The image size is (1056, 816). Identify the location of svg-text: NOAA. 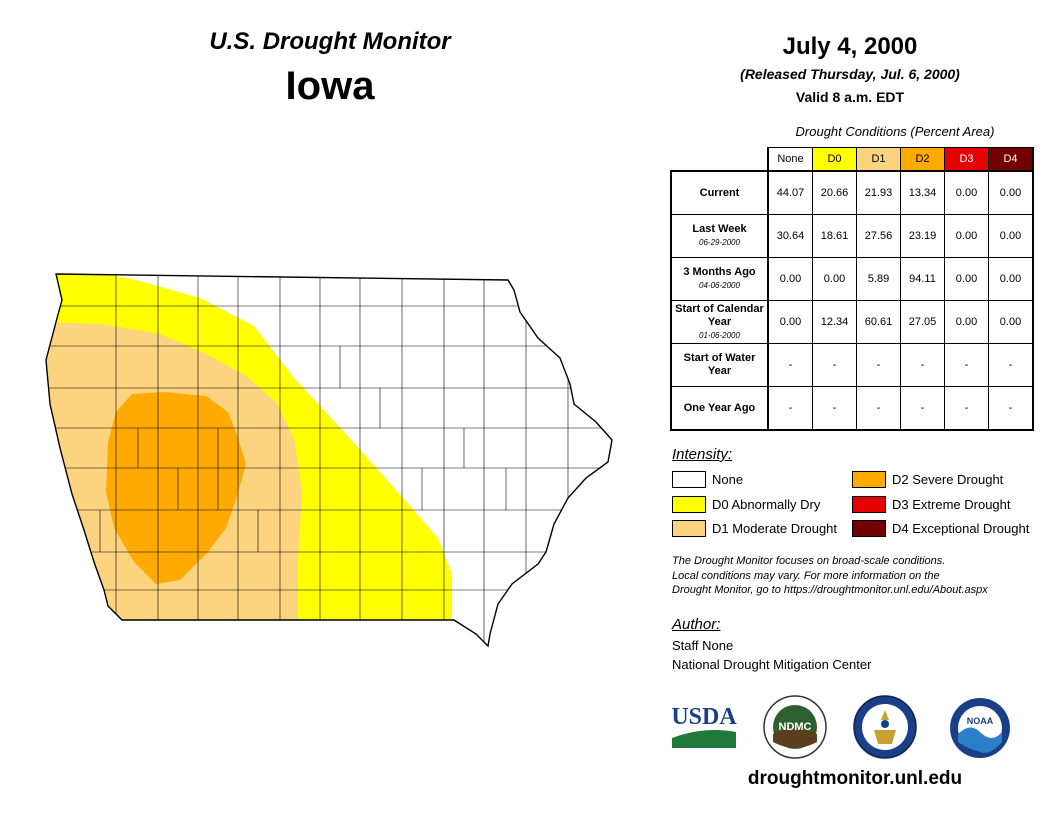
(980, 721).